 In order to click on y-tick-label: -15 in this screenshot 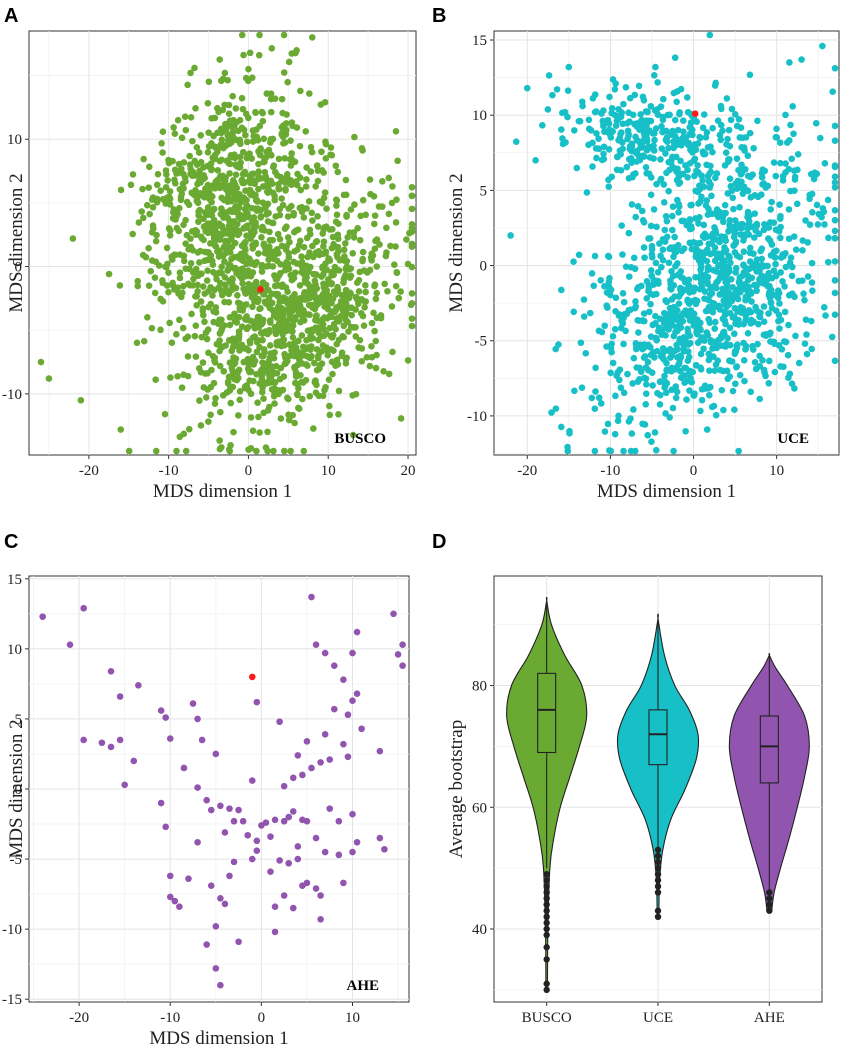, I will do `click(12, 1000)`.